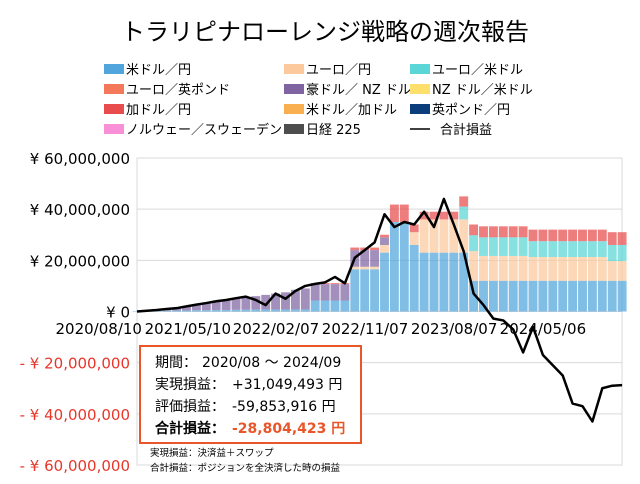 The width and height of the screenshot is (640, 484). Describe the element at coordinates (158, 70) in the screenshot. I see `legend-label-usdjpy: 米ドル／円` at that location.